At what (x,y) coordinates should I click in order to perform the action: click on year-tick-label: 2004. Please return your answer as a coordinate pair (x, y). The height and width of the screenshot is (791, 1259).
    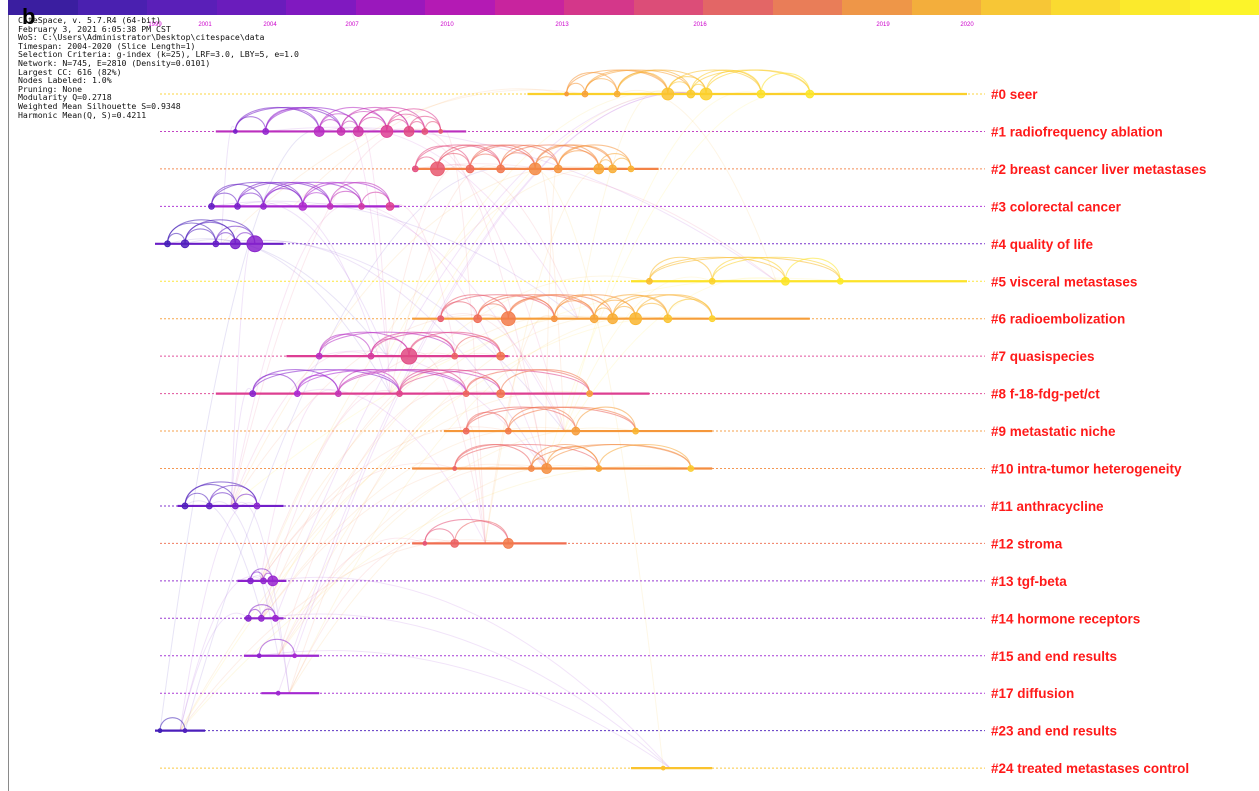
    Looking at the image, I should click on (270, 25).